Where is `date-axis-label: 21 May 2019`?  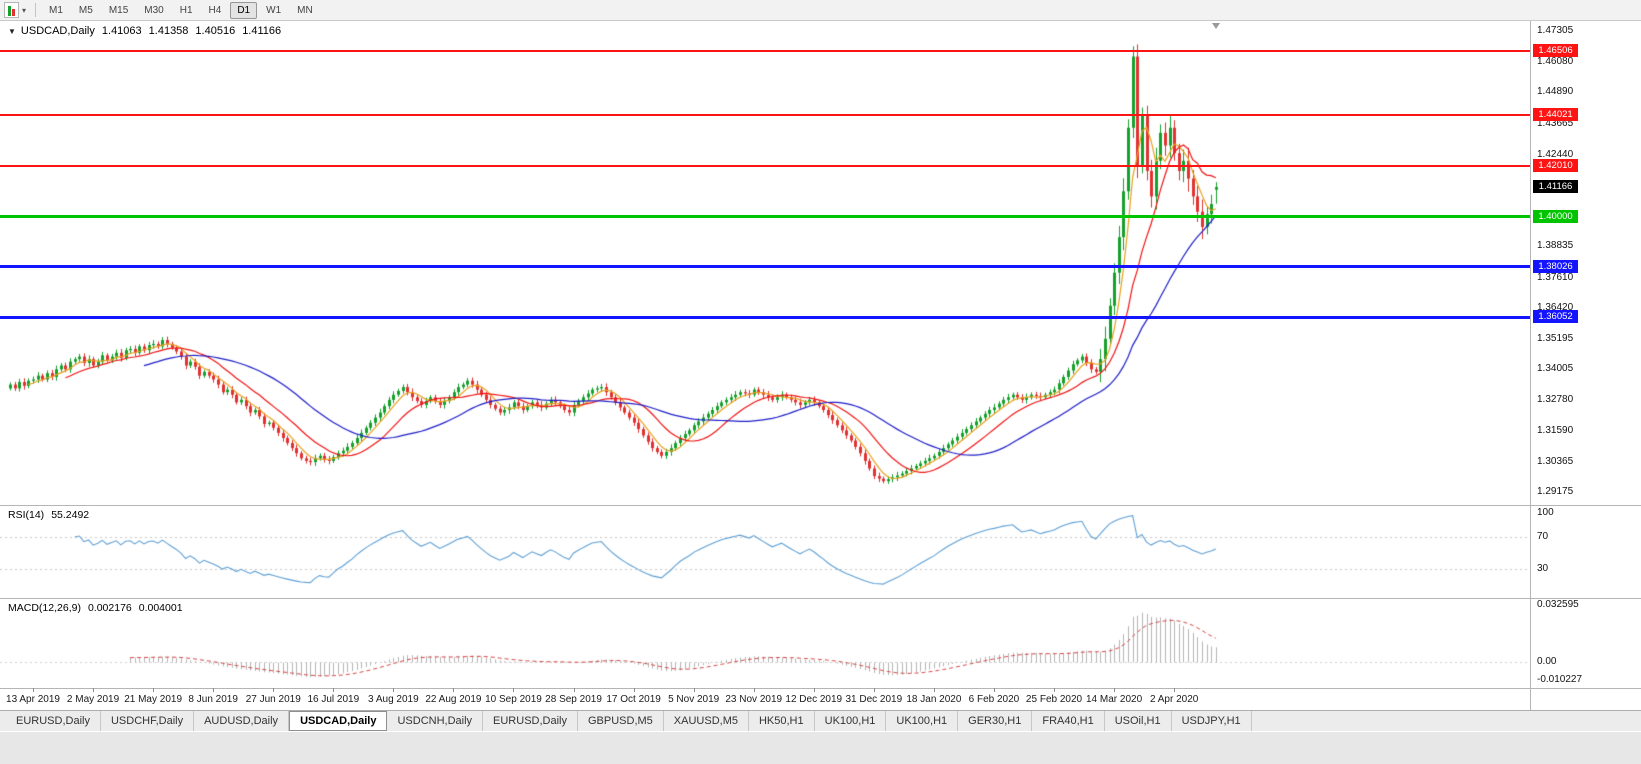 date-axis-label: 21 May 2019 is located at coordinates (153, 699).